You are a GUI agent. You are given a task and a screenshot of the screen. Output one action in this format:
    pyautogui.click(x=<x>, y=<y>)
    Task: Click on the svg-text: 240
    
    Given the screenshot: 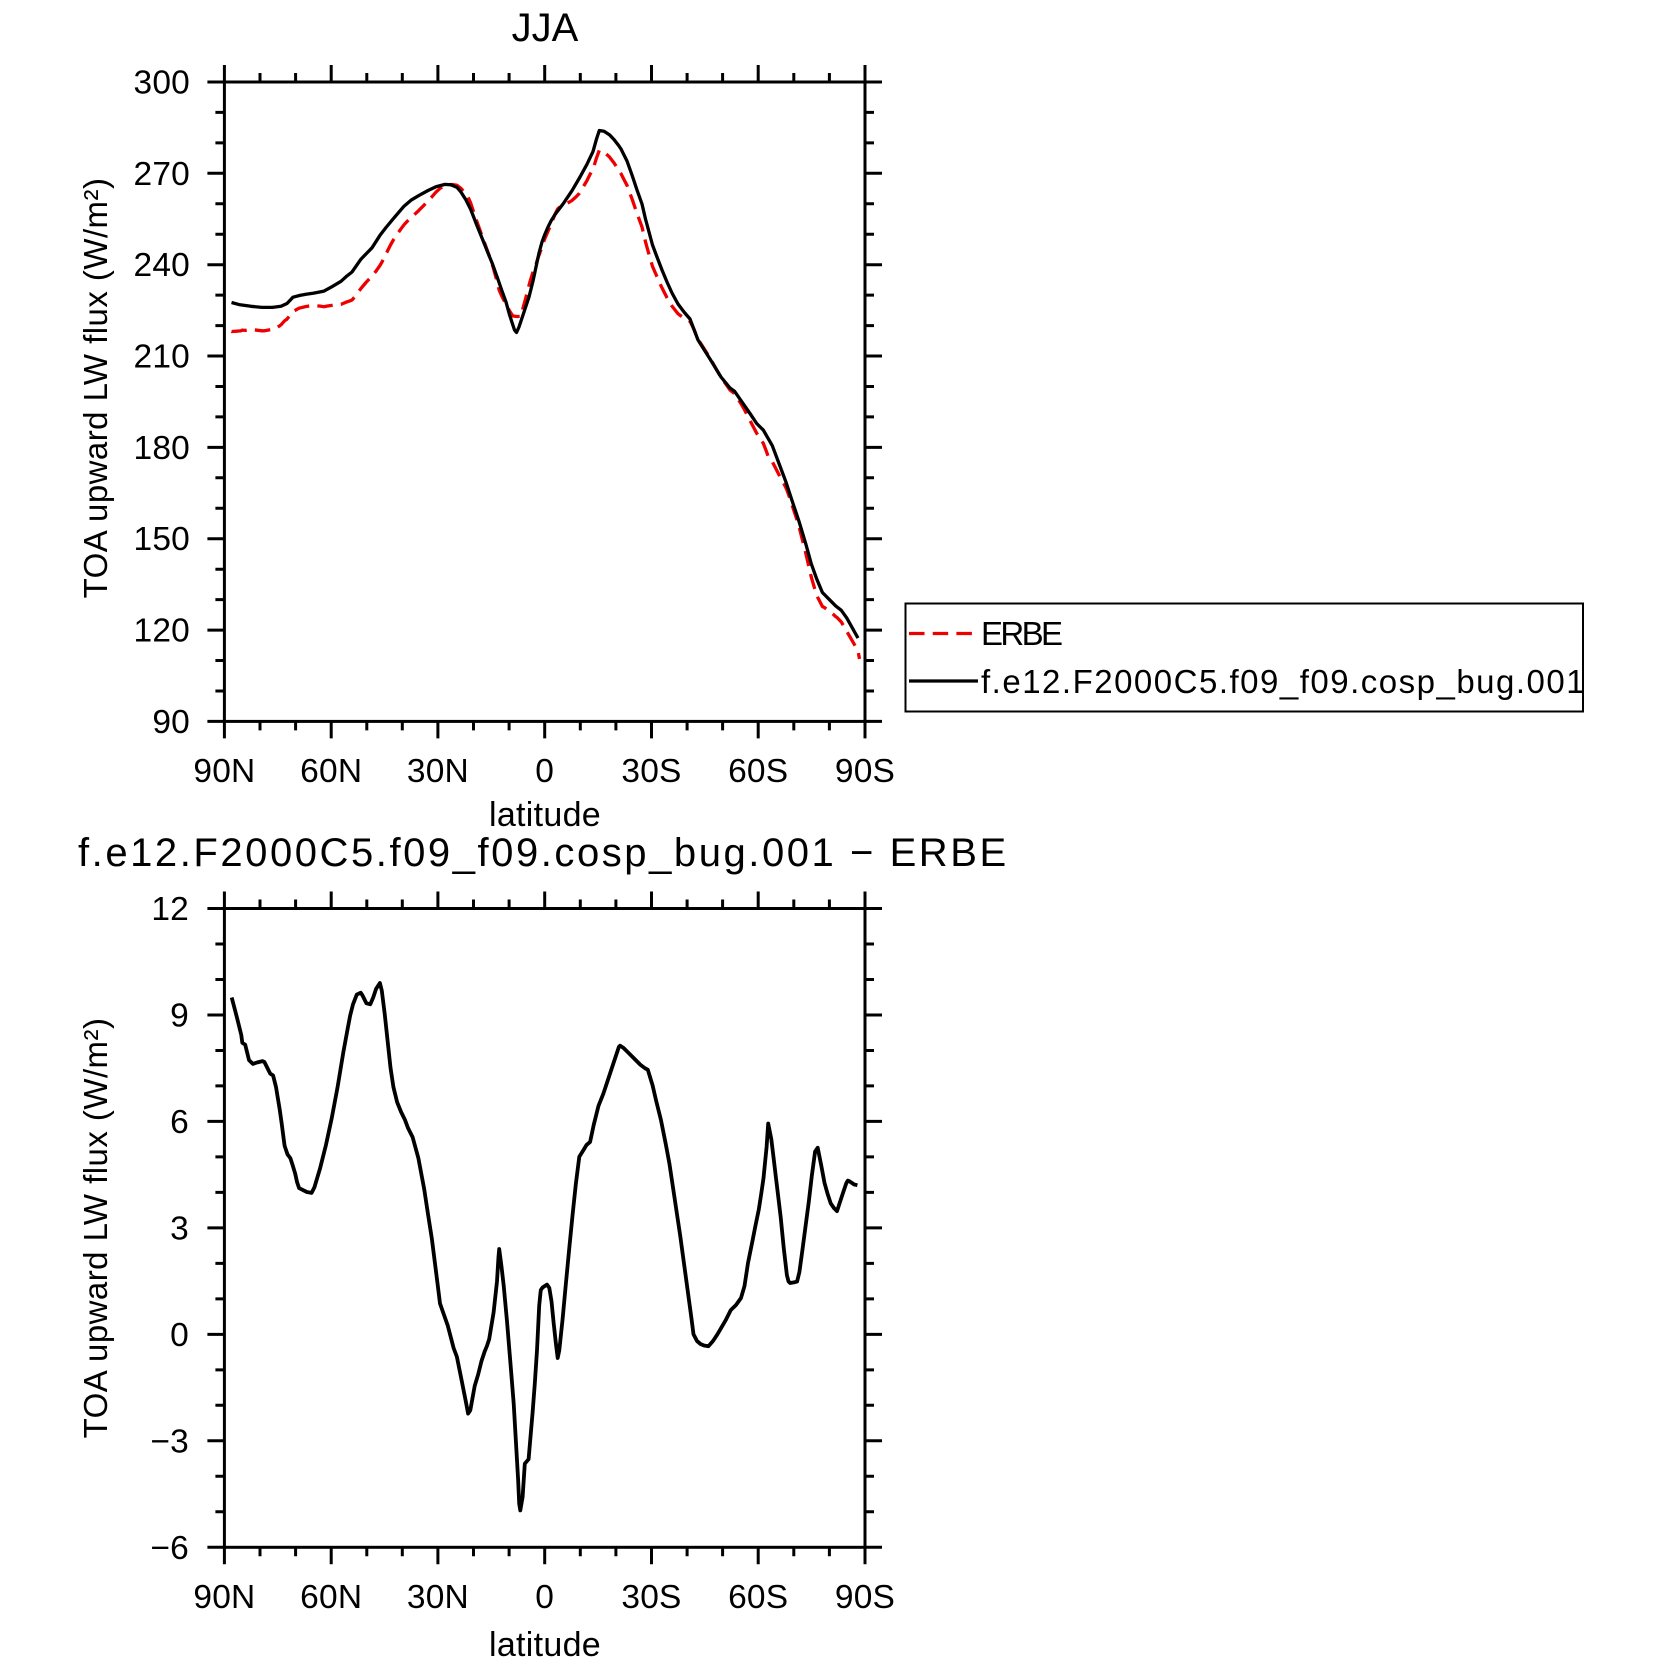 What is the action you would take?
    pyautogui.click(x=162, y=265)
    